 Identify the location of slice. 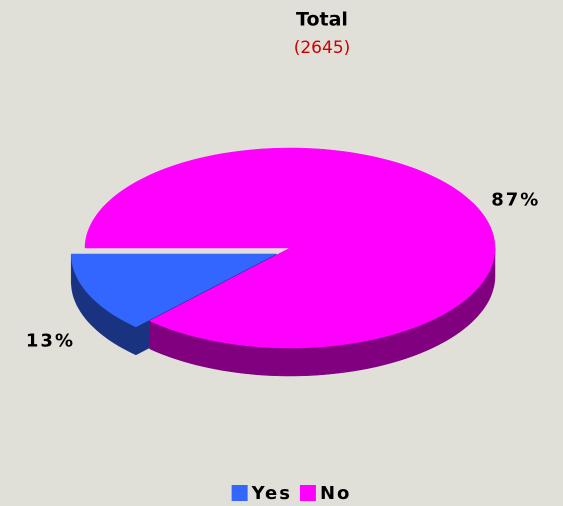
(173, 290).